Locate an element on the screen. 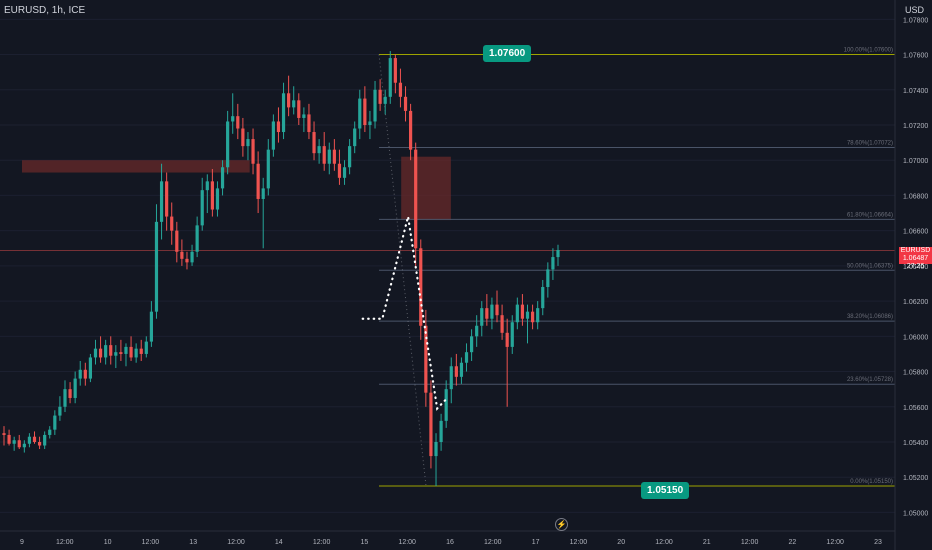 This screenshot has width=932, height=550. price-tick-label: 1.06000 is located at coordinates (915, 337).